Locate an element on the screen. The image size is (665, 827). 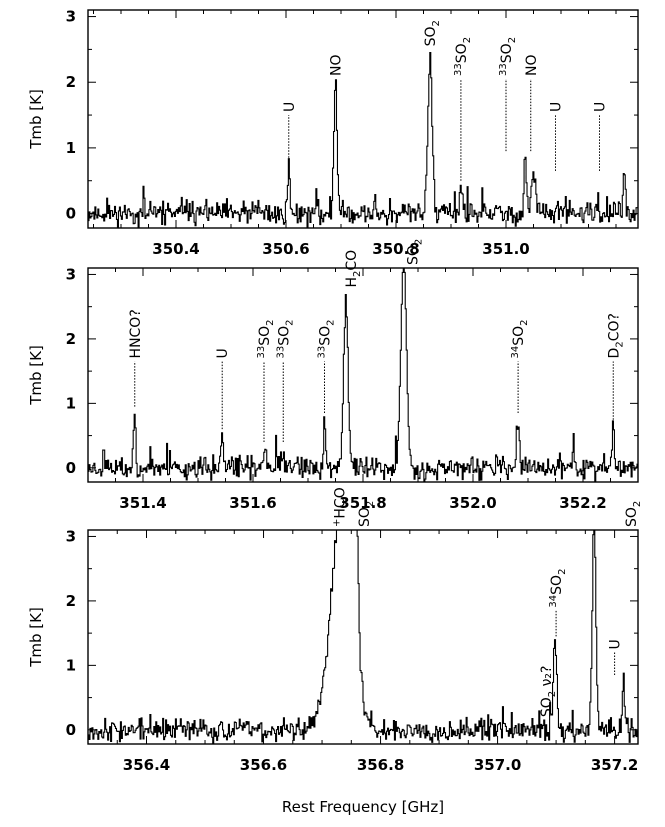
x-tick-label: 350.6 is located at coordinates (285, 249).